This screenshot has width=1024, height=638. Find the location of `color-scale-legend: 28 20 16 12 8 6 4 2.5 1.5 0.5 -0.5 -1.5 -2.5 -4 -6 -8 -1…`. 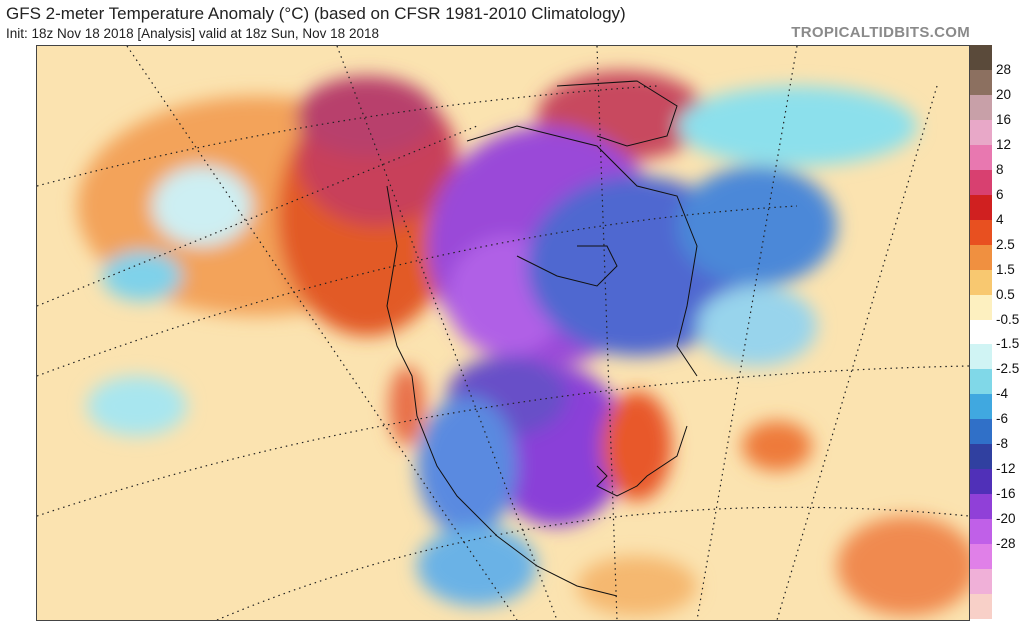

color-scale-legend: 28 20 16 12 8 6 4 2.5 1.5 0.5 -0.5 -1.5 -2.5 -4 -6 -8 -1… is located at coordinates (997, 332).